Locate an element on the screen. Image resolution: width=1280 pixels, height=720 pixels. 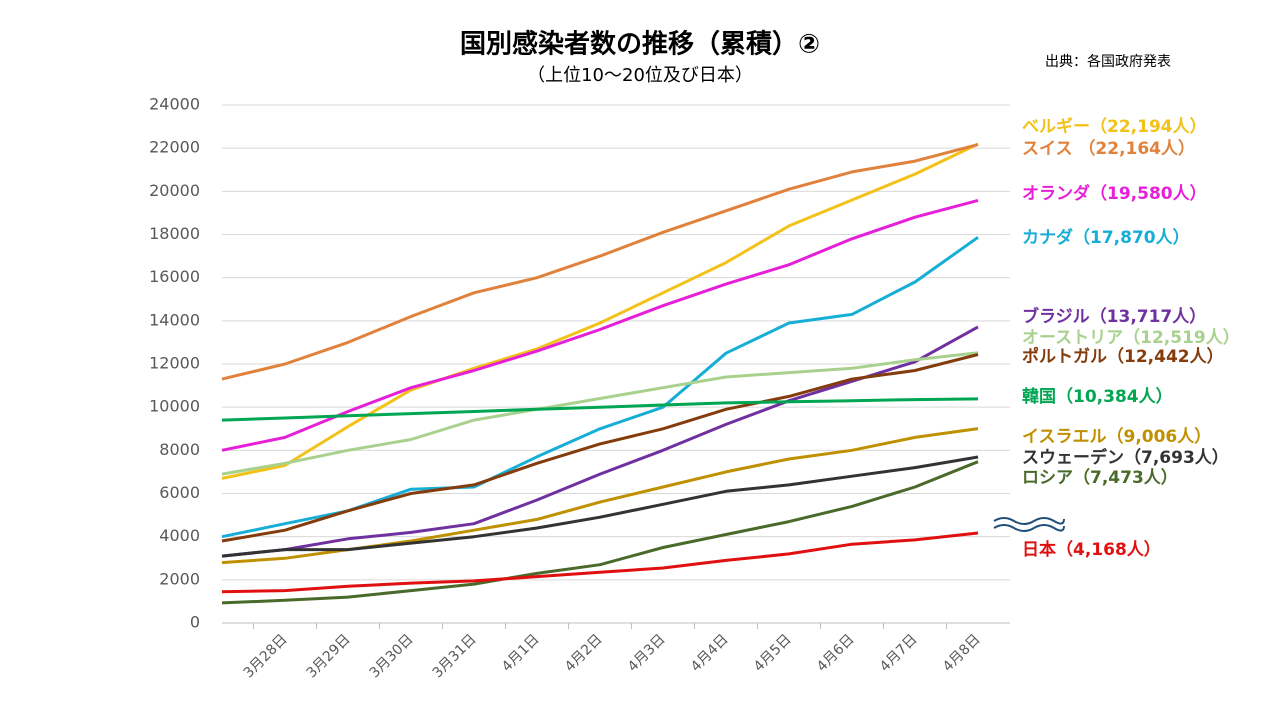
y-tick-label: 4000 is located at coordinates (179, 535).